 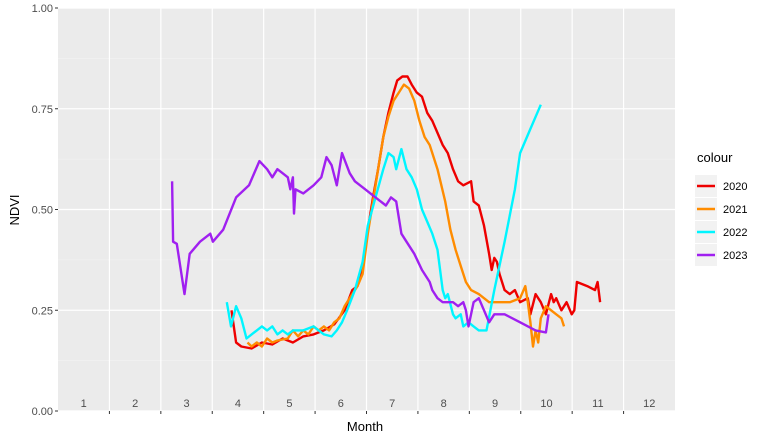 I want to click on y-tick-label: 0.25, so click(x=42, y=311).